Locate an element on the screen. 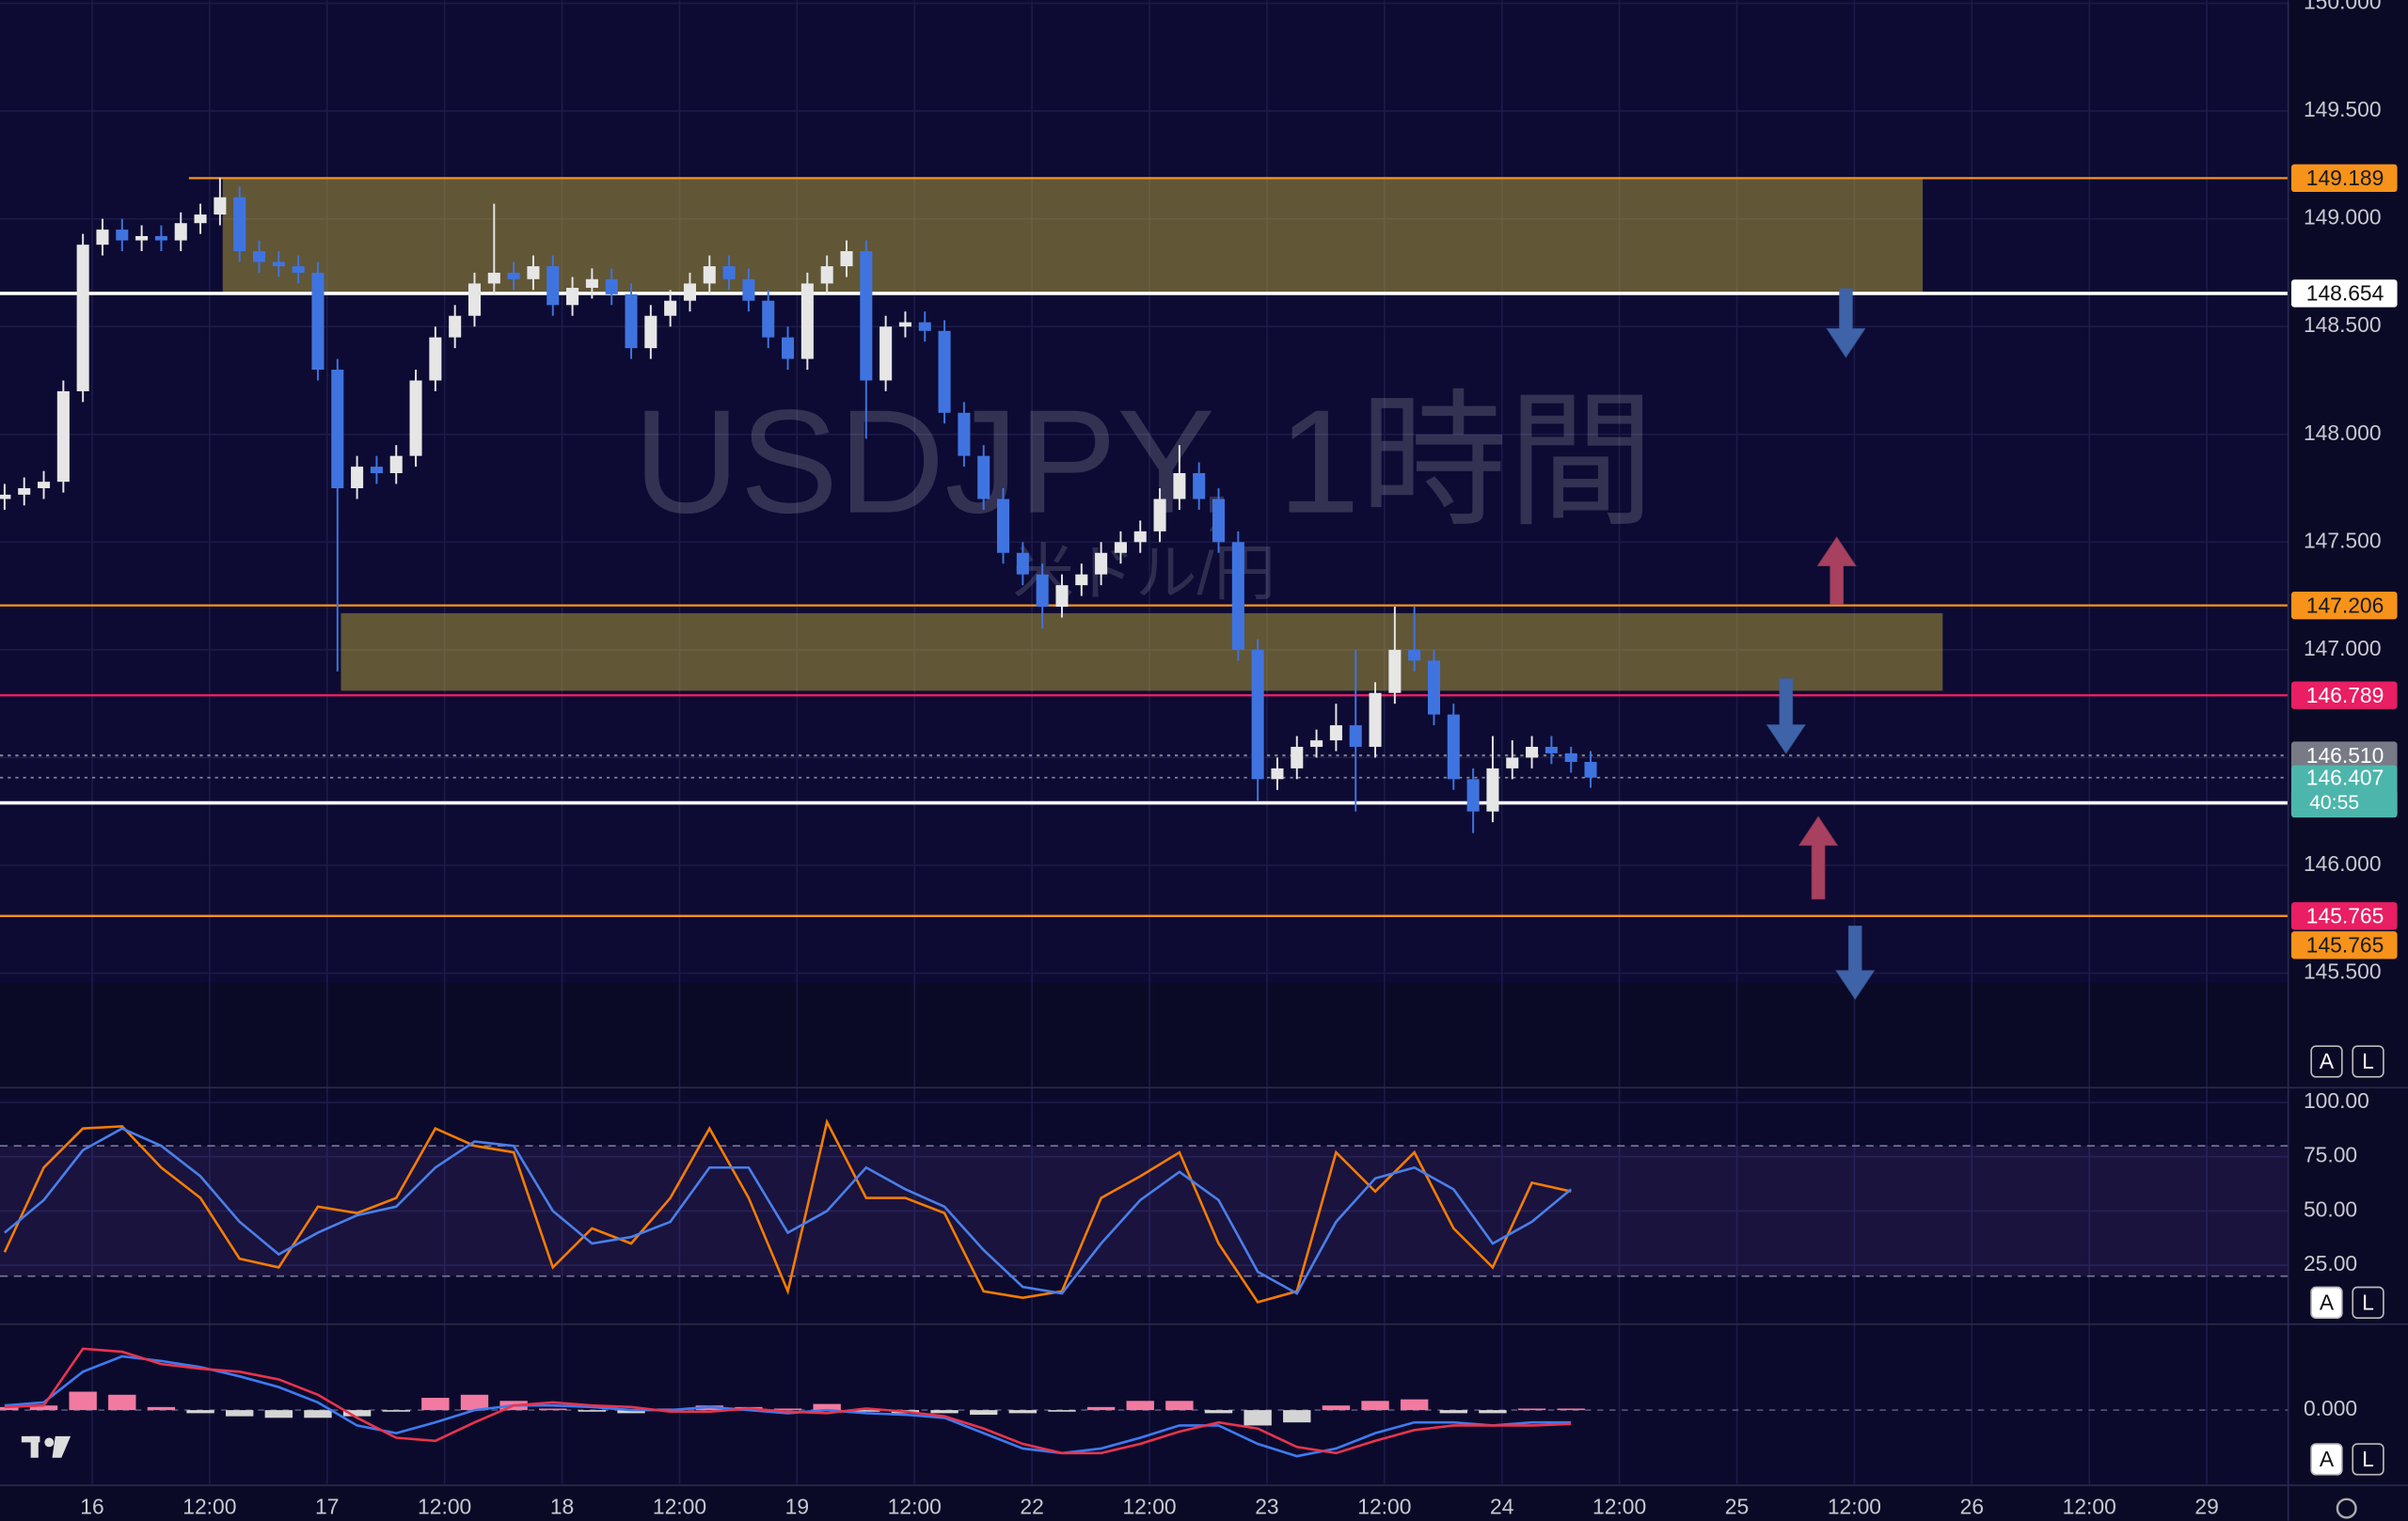 This screenshot has height=1521, width=2408. y-tick-label: 147.500 is located at coordinates (2343, 540).